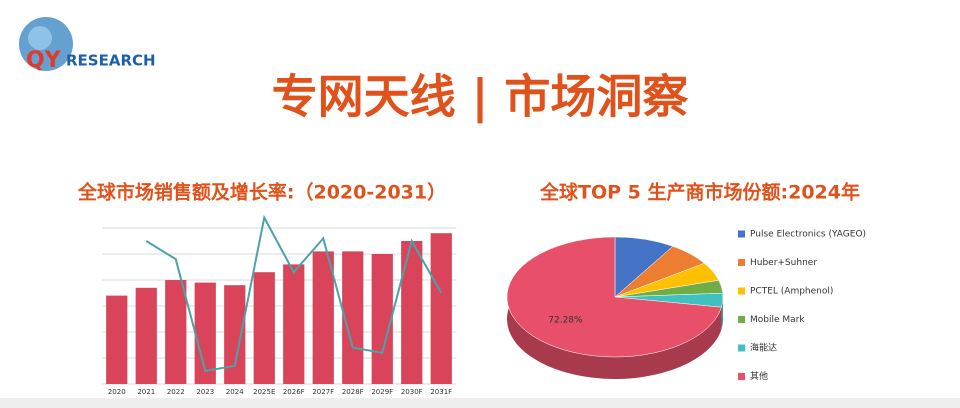 This screenshot has width=960, height=408. Describe the element at coordinates (759, 376) in the screenshot. I see `legend-label: 其他` at that location.